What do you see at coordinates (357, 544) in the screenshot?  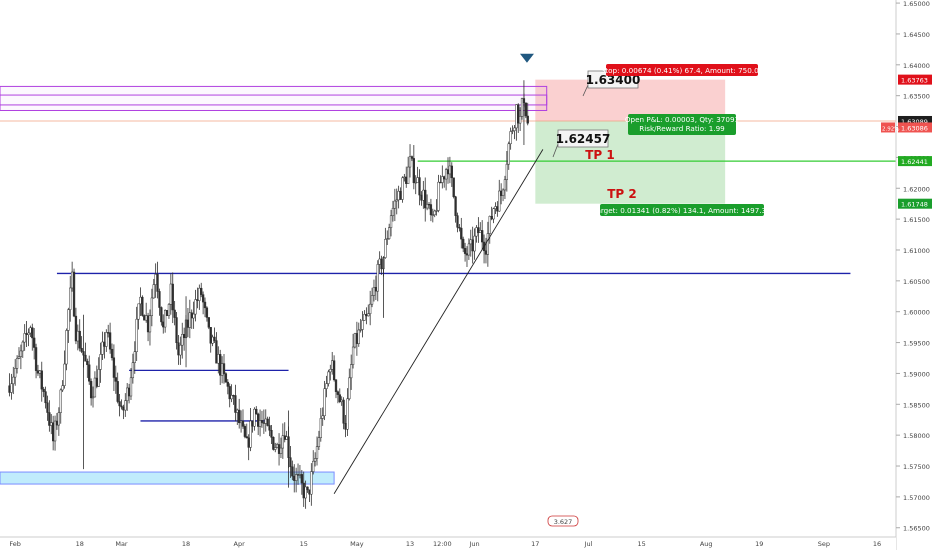 I see `x-tick-label: May` at bounding box center [357, 544].